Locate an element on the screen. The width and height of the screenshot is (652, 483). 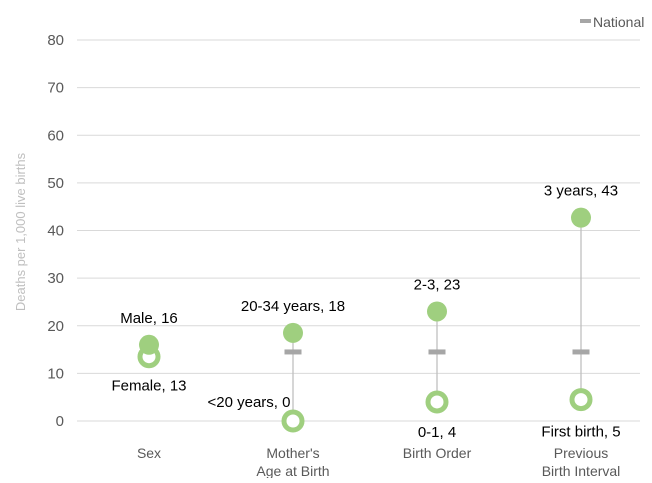
low-point-label: Female, 13 is located at coordinates (148, 386).